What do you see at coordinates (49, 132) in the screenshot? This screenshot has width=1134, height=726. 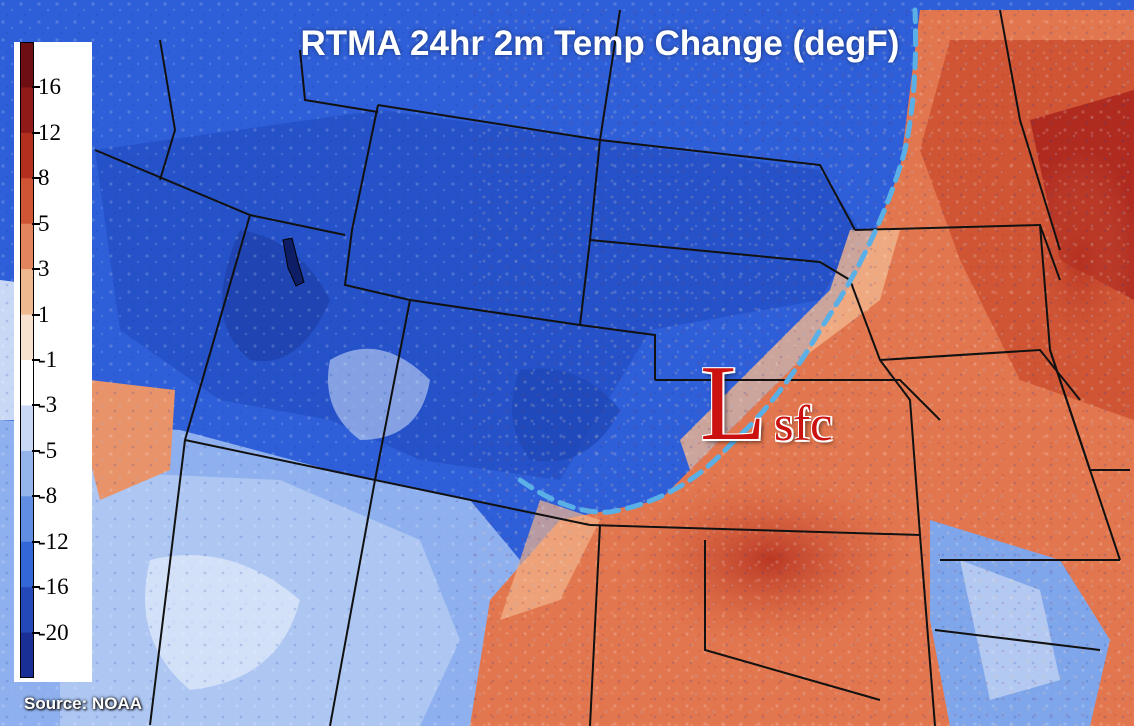 I see `color-legend-label: 12` at bounding box center [49, 132].